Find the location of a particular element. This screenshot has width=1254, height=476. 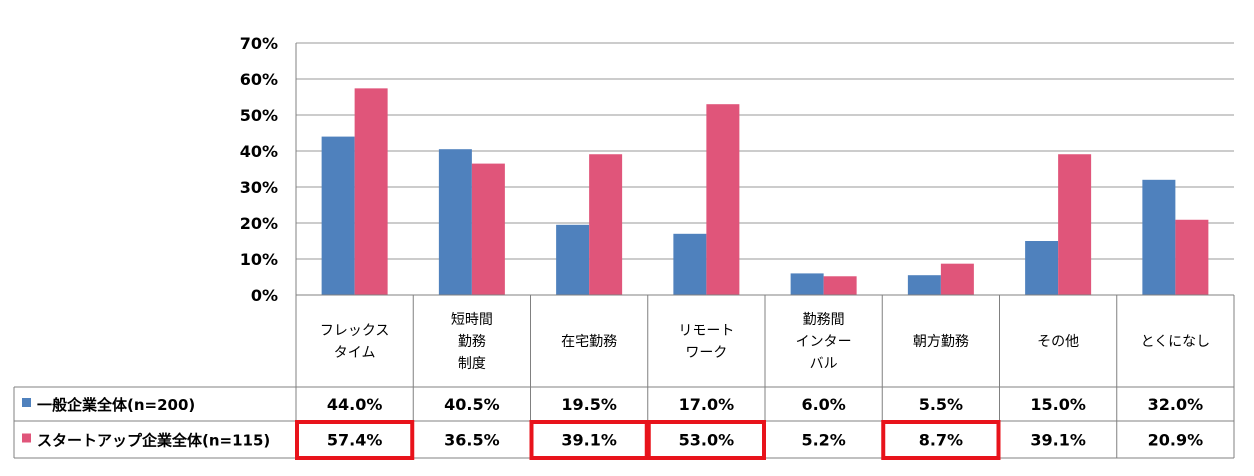

category-label: インター is located at coordinates (824, 342).